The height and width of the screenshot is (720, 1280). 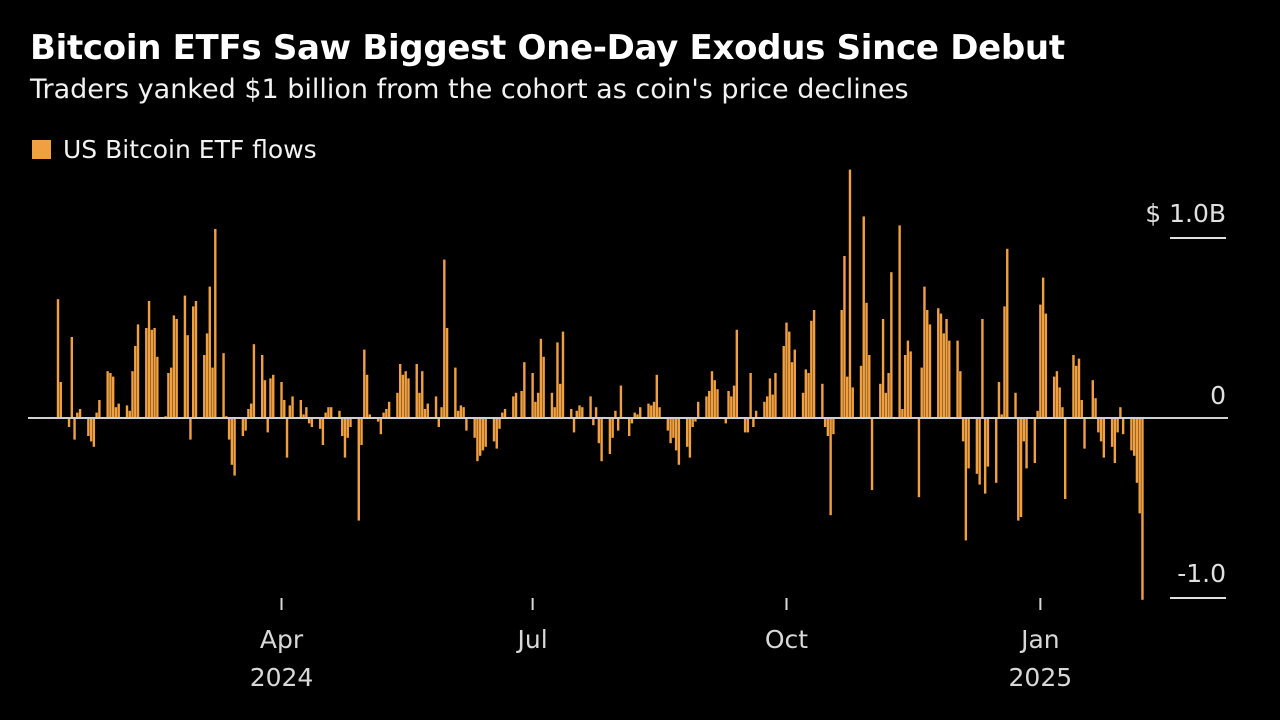 What do you see at coordinates (1039, 639) in the screenshot?
I see `x-tick-label: Jan` at bounding box center [1039, 639].